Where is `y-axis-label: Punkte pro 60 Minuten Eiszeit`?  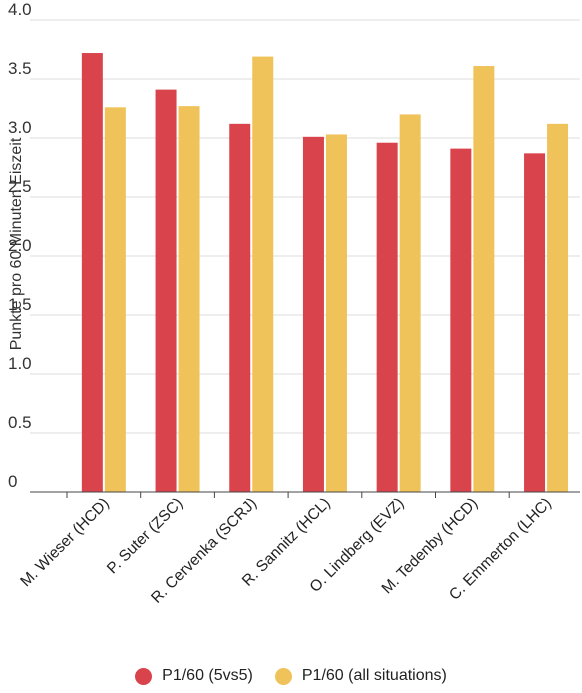 y-axis-label: Punkte pro 60 Minuten Eiszeit is located at coordinates (16, 243).